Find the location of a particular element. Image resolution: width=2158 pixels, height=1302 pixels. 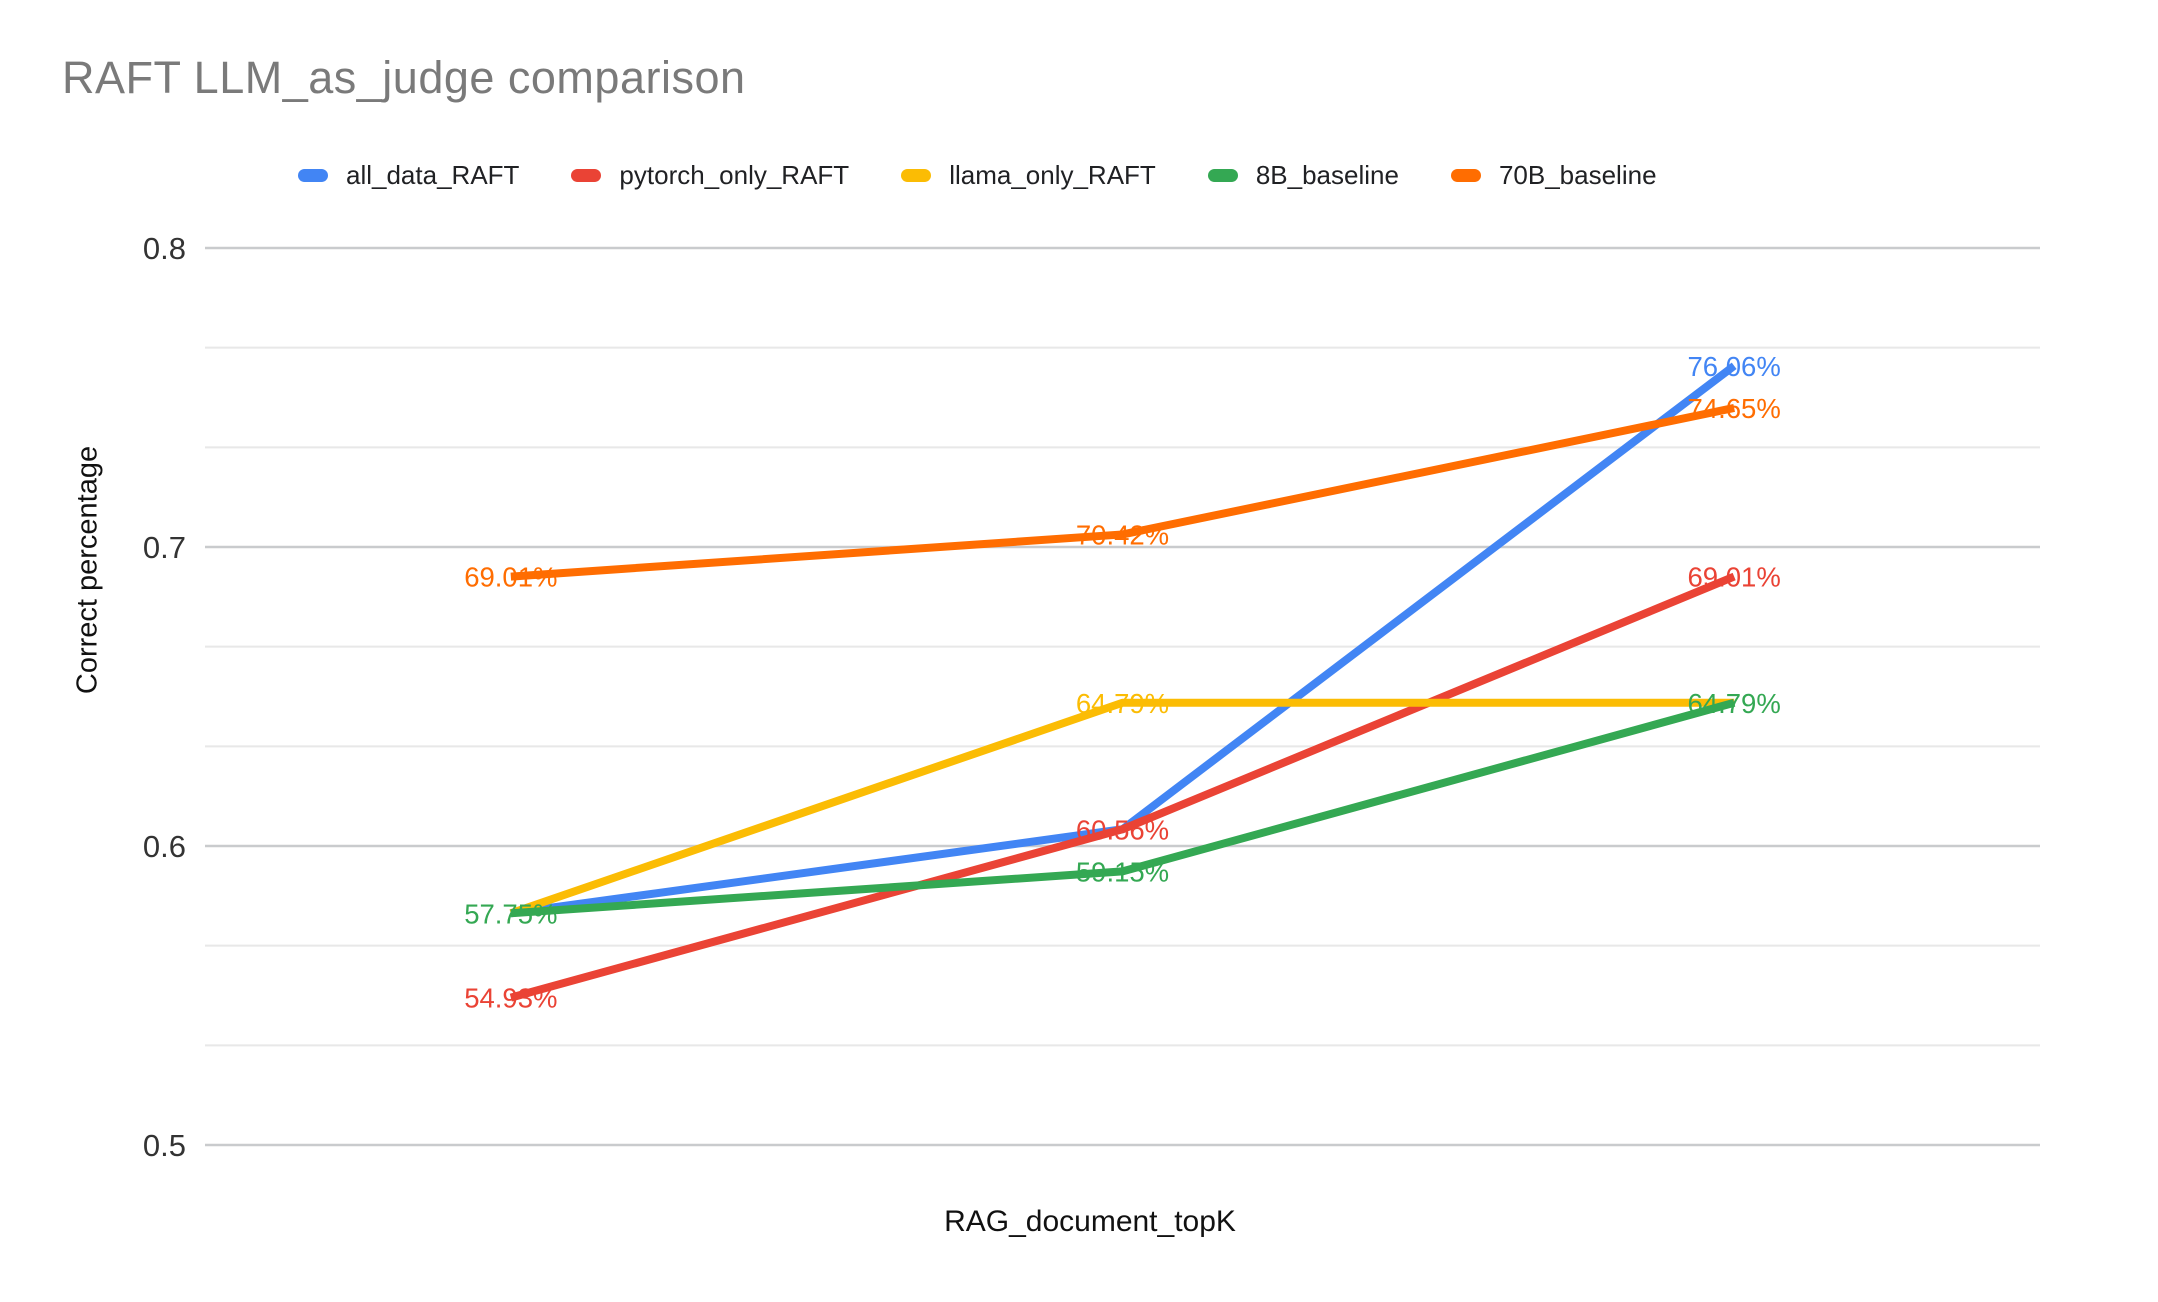

legend-label: llama_only_RAFT is located at coordinates (1052, 174).